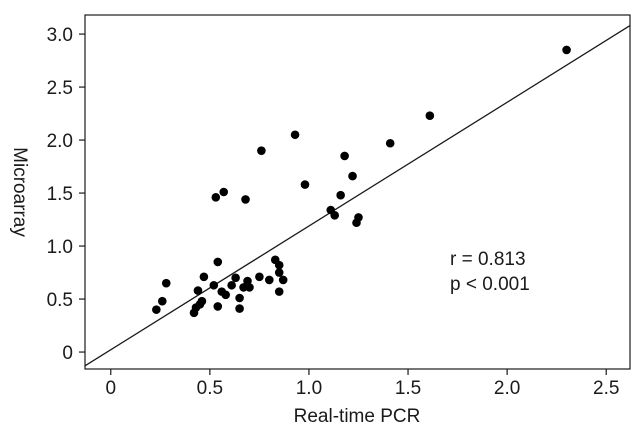 The image size is (641, 430). I want to click on y-axis-label: Microarray, so click(19, 192).